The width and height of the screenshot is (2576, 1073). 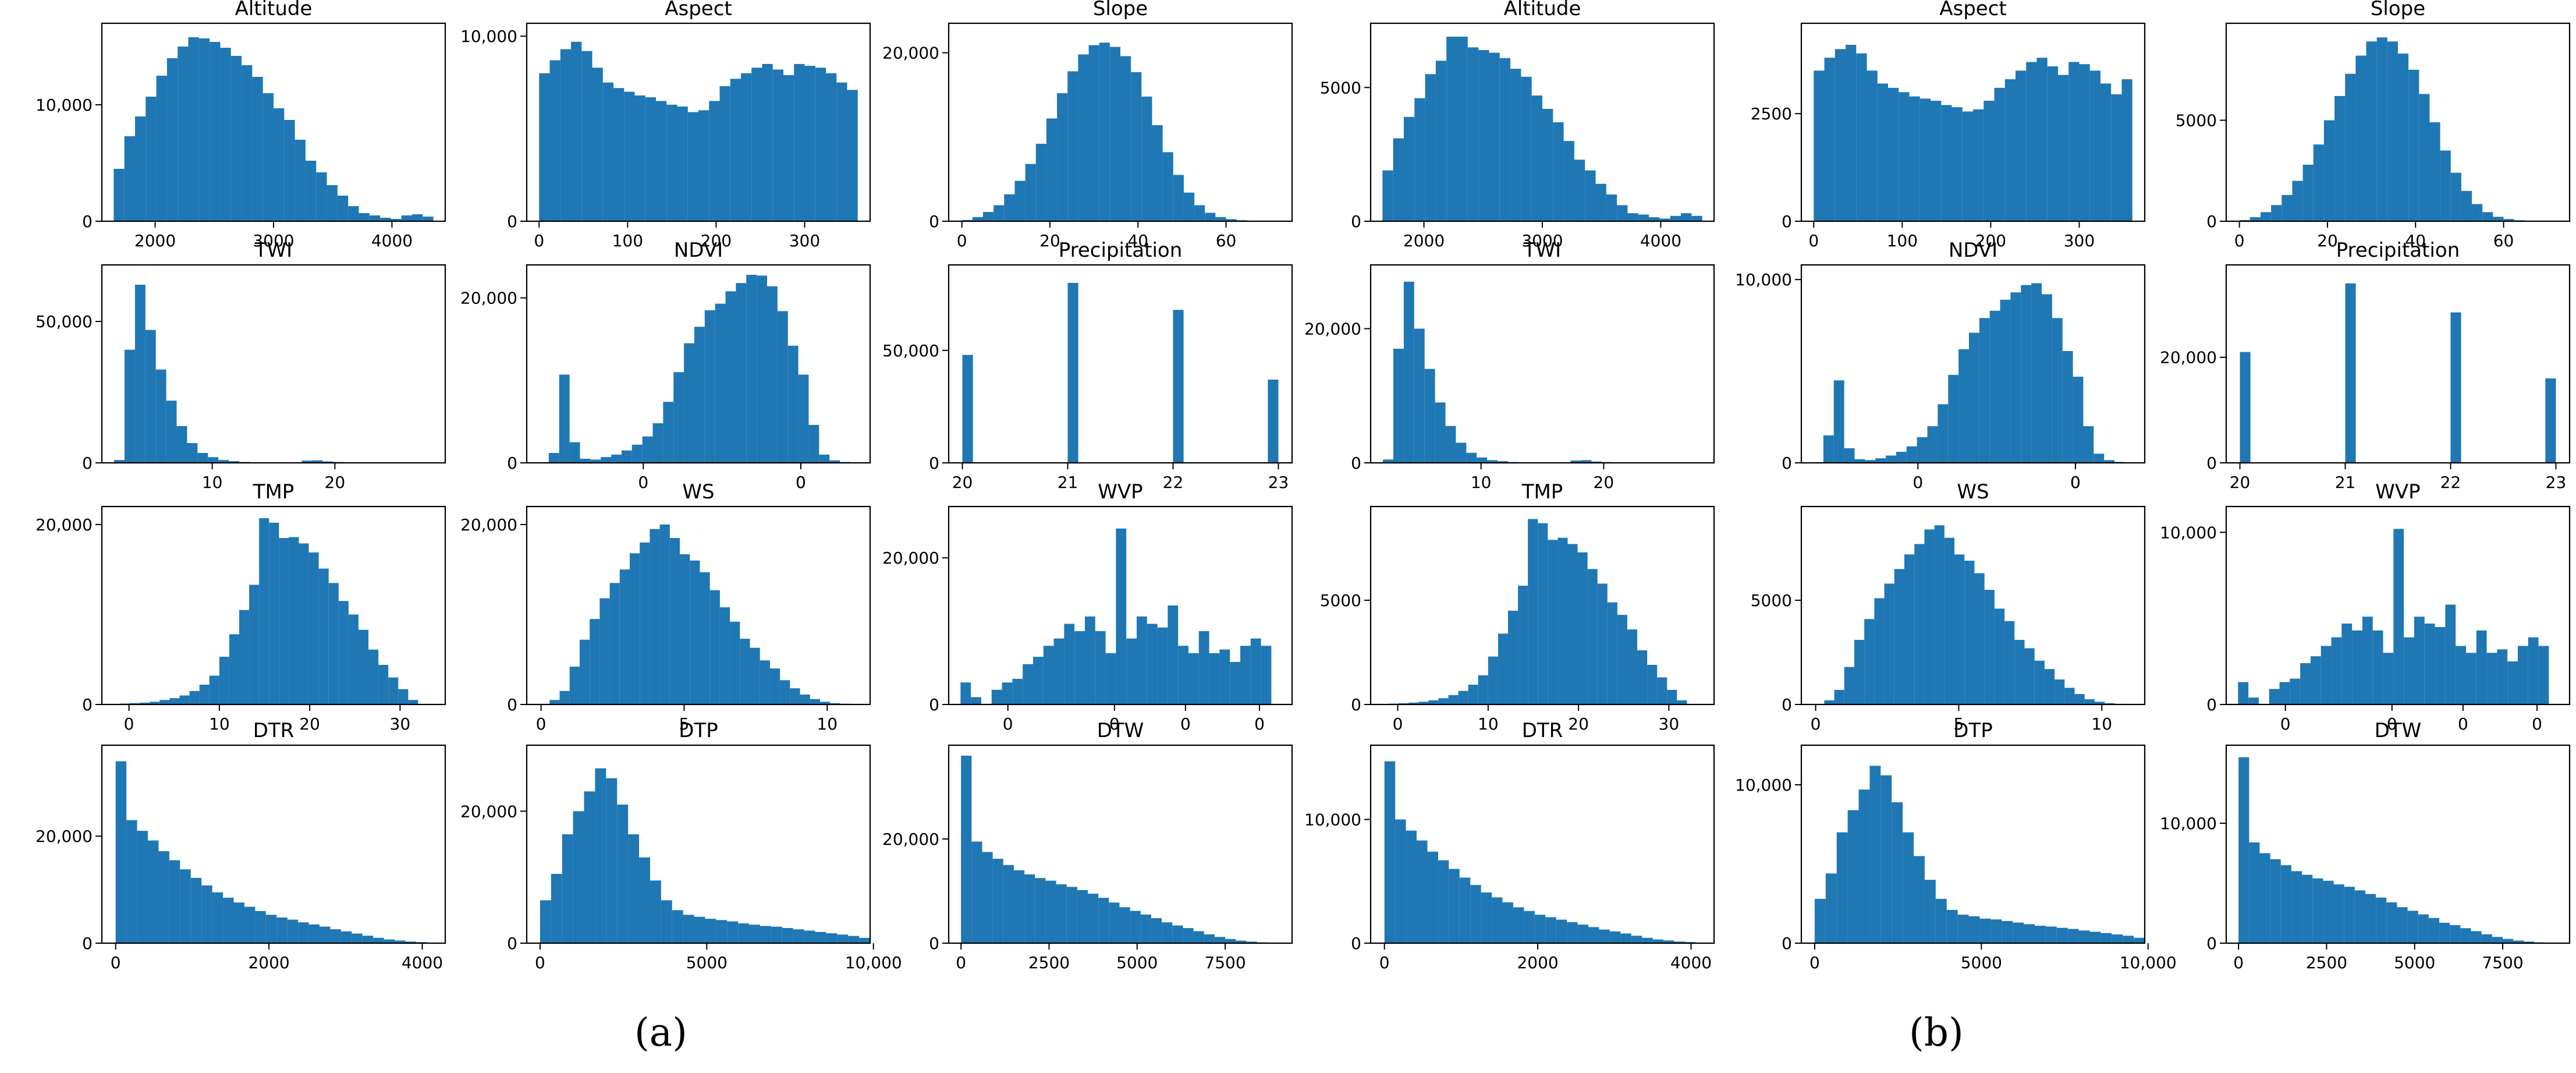 What do you see at coordinates (2079, 240) in the screenshot?
I see `chart-b-aspect-xtick-label: 300` at bounding box center [2079, 240].